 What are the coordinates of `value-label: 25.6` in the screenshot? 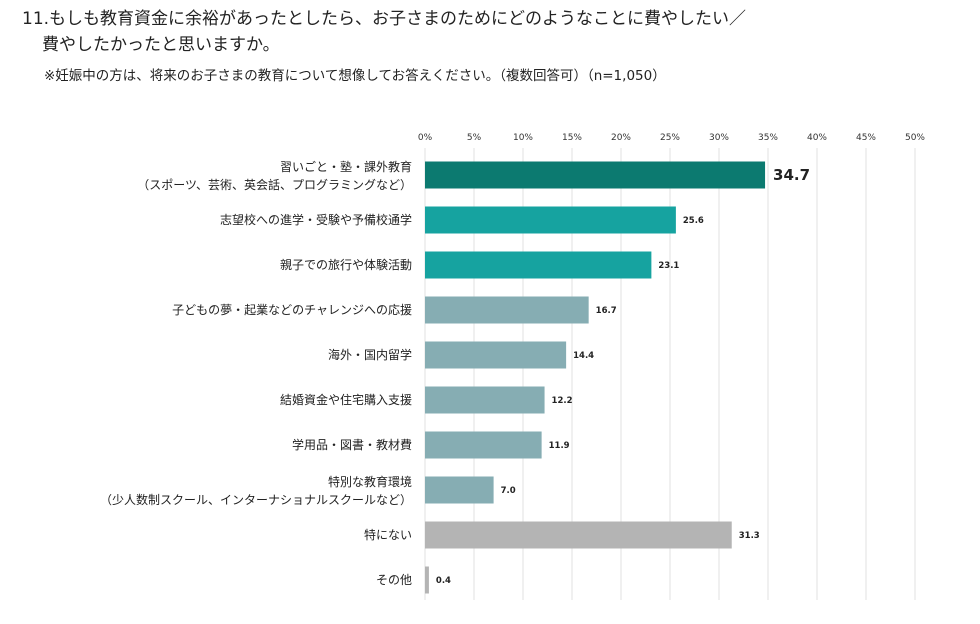 It's located at (693, 221).